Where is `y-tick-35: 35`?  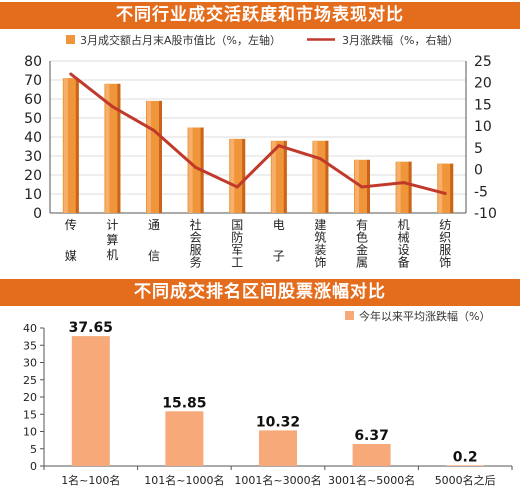 y-tick-35: 35 is located at coordinates (30, 345).